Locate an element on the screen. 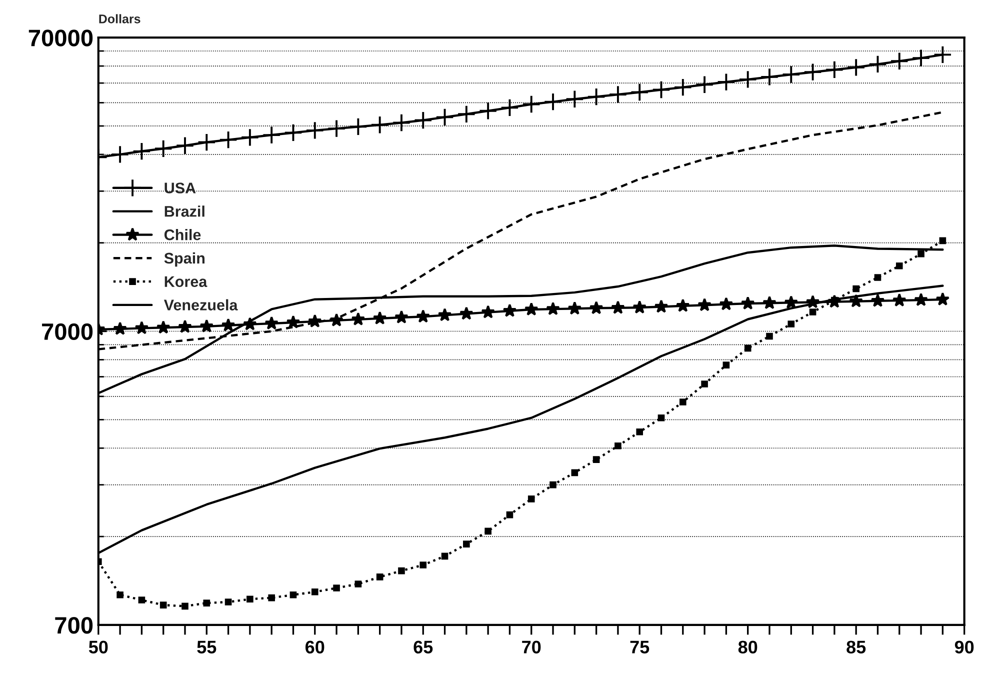  x-tick-label: 50 is located at coordinates (98, 647).